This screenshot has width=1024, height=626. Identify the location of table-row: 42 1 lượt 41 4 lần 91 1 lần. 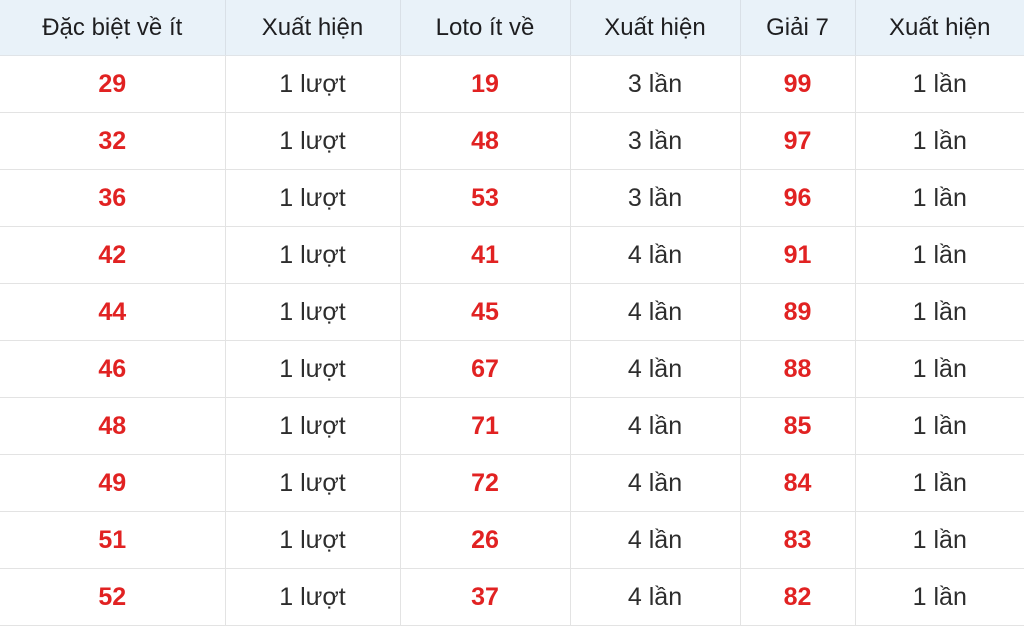
(512, 255).